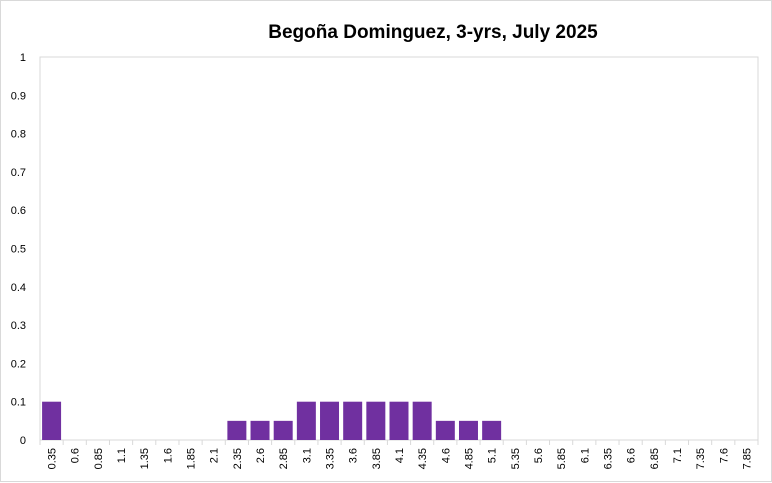 Image resolution: width=772 pixels, height=483 pixels. I want to click on y-tick-label: 0.7, so click(18, 173).